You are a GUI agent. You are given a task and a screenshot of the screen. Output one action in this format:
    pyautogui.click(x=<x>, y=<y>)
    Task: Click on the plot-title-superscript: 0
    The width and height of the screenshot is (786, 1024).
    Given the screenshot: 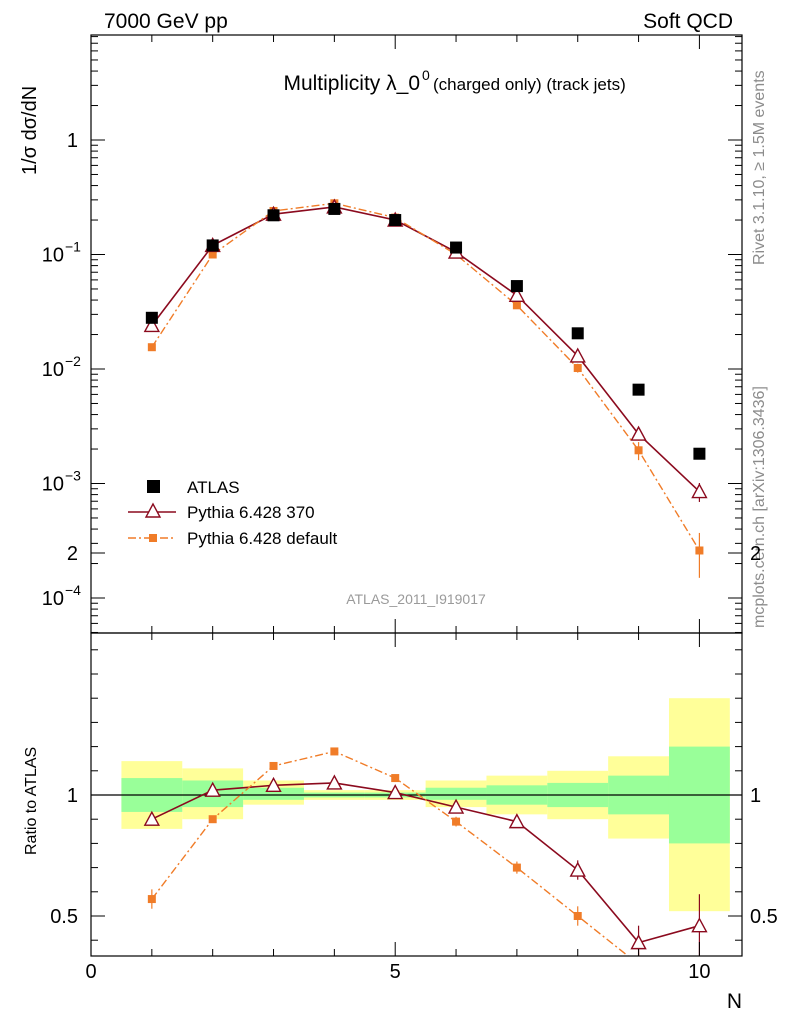 What is the action you would take?
    pyautogui.click(x=426, y=75)
    